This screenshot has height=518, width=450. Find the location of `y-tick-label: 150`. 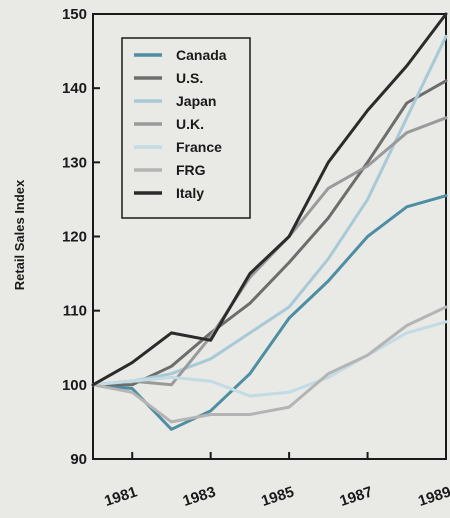

y-tick-label: 150 is located at coordinates (74, 14).